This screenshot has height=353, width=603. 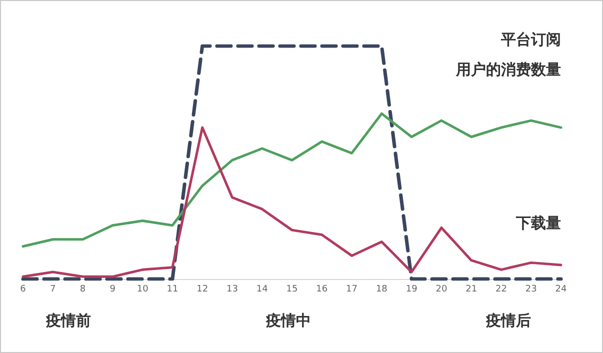 What do you see at coordinates (68, 321) in the screenshot?
I see `text: 疫情前` at bounding box center [68, 321].